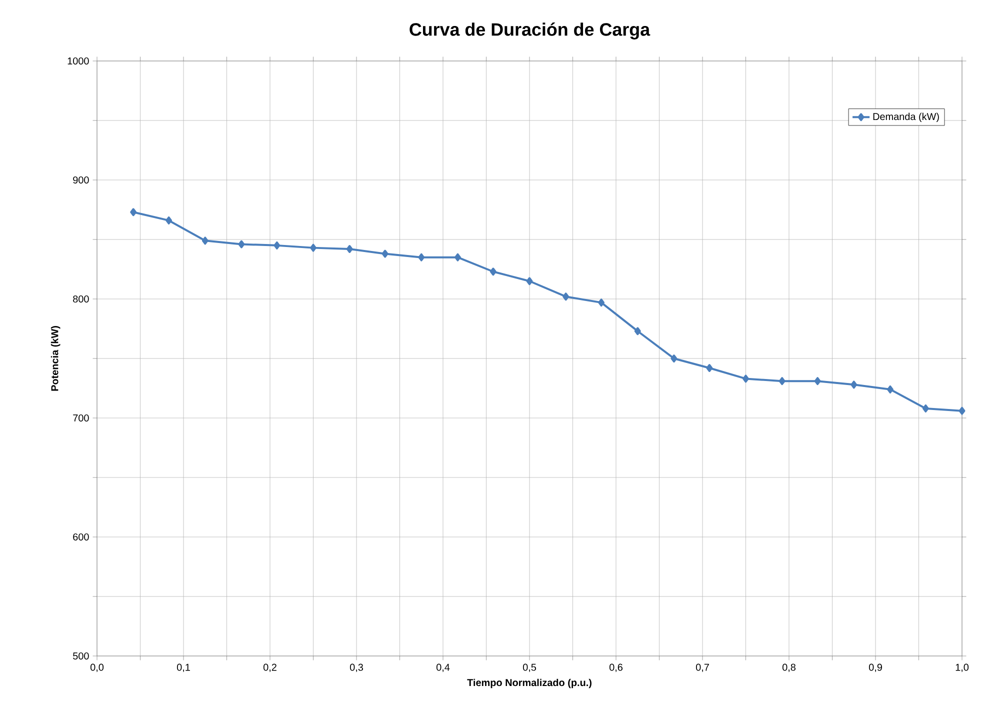  Describe the element at coordinates (529, 683) in the screenshot. I see `x-axis-title: Tiempo Normalizado (p.u.)` at that location.